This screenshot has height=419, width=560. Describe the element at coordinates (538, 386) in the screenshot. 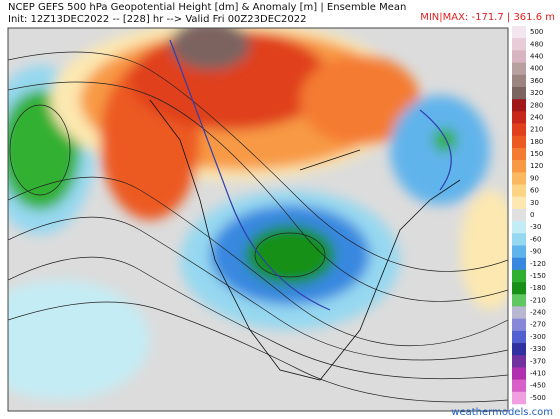

I see `colorbar-label: -450` at that location.